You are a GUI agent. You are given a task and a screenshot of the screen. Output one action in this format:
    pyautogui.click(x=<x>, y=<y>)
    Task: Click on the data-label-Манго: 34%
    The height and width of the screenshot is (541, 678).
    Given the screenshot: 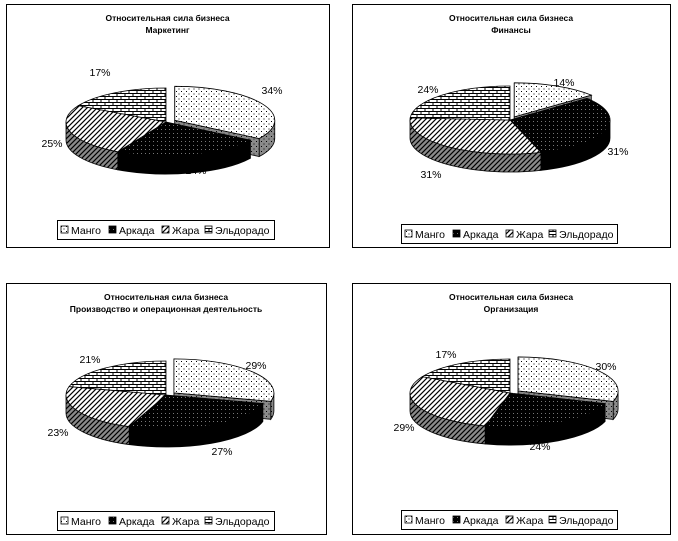 What is the action you would take?
    pyautogui.click(x=271, y=91)
    